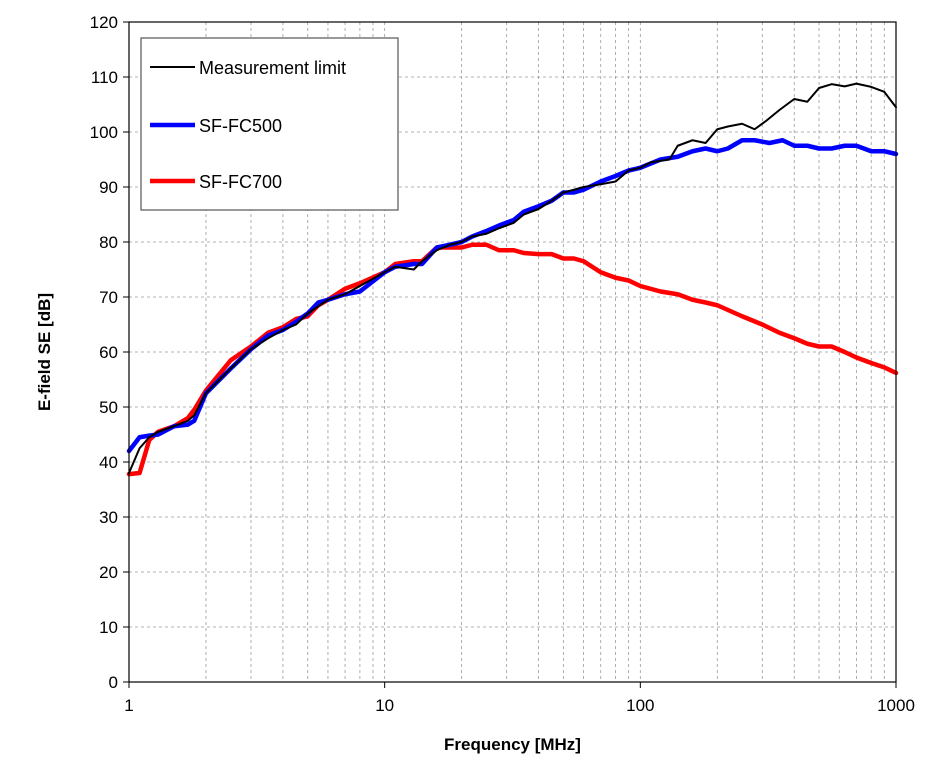 This screenshot has width=945, height=784. I want to click on legend: Measurement limit SF-FC500 SF-FC700, so click(269, 124).